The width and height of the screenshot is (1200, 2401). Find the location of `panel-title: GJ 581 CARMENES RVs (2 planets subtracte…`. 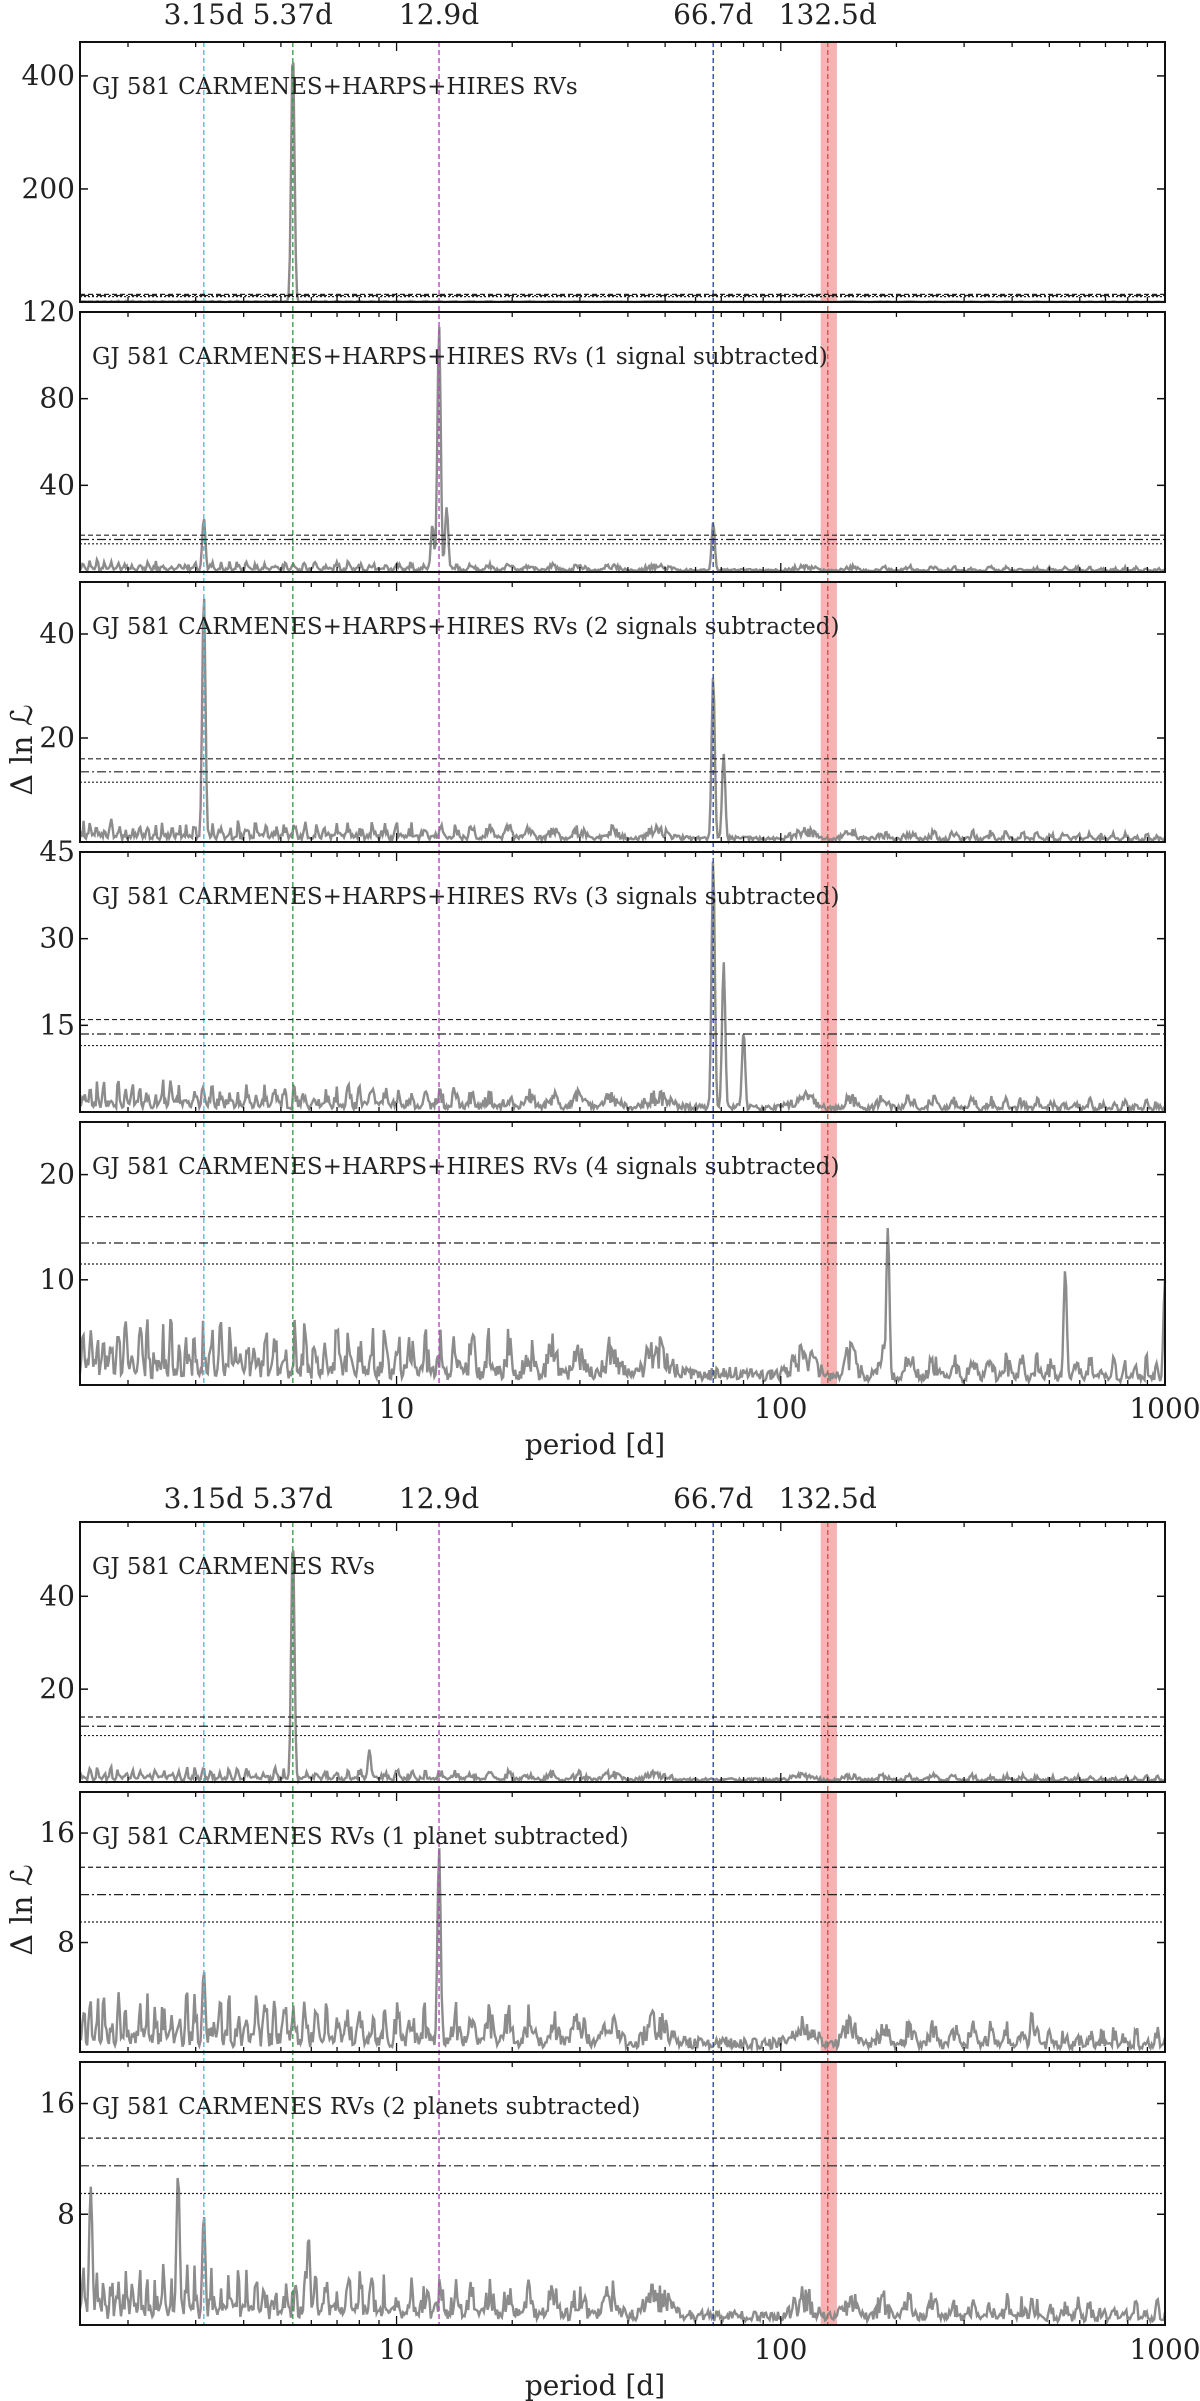

panel-title: GJ 581 CARMENES RVs (2 planets subtracte… is located at coordinates (366, 2107).